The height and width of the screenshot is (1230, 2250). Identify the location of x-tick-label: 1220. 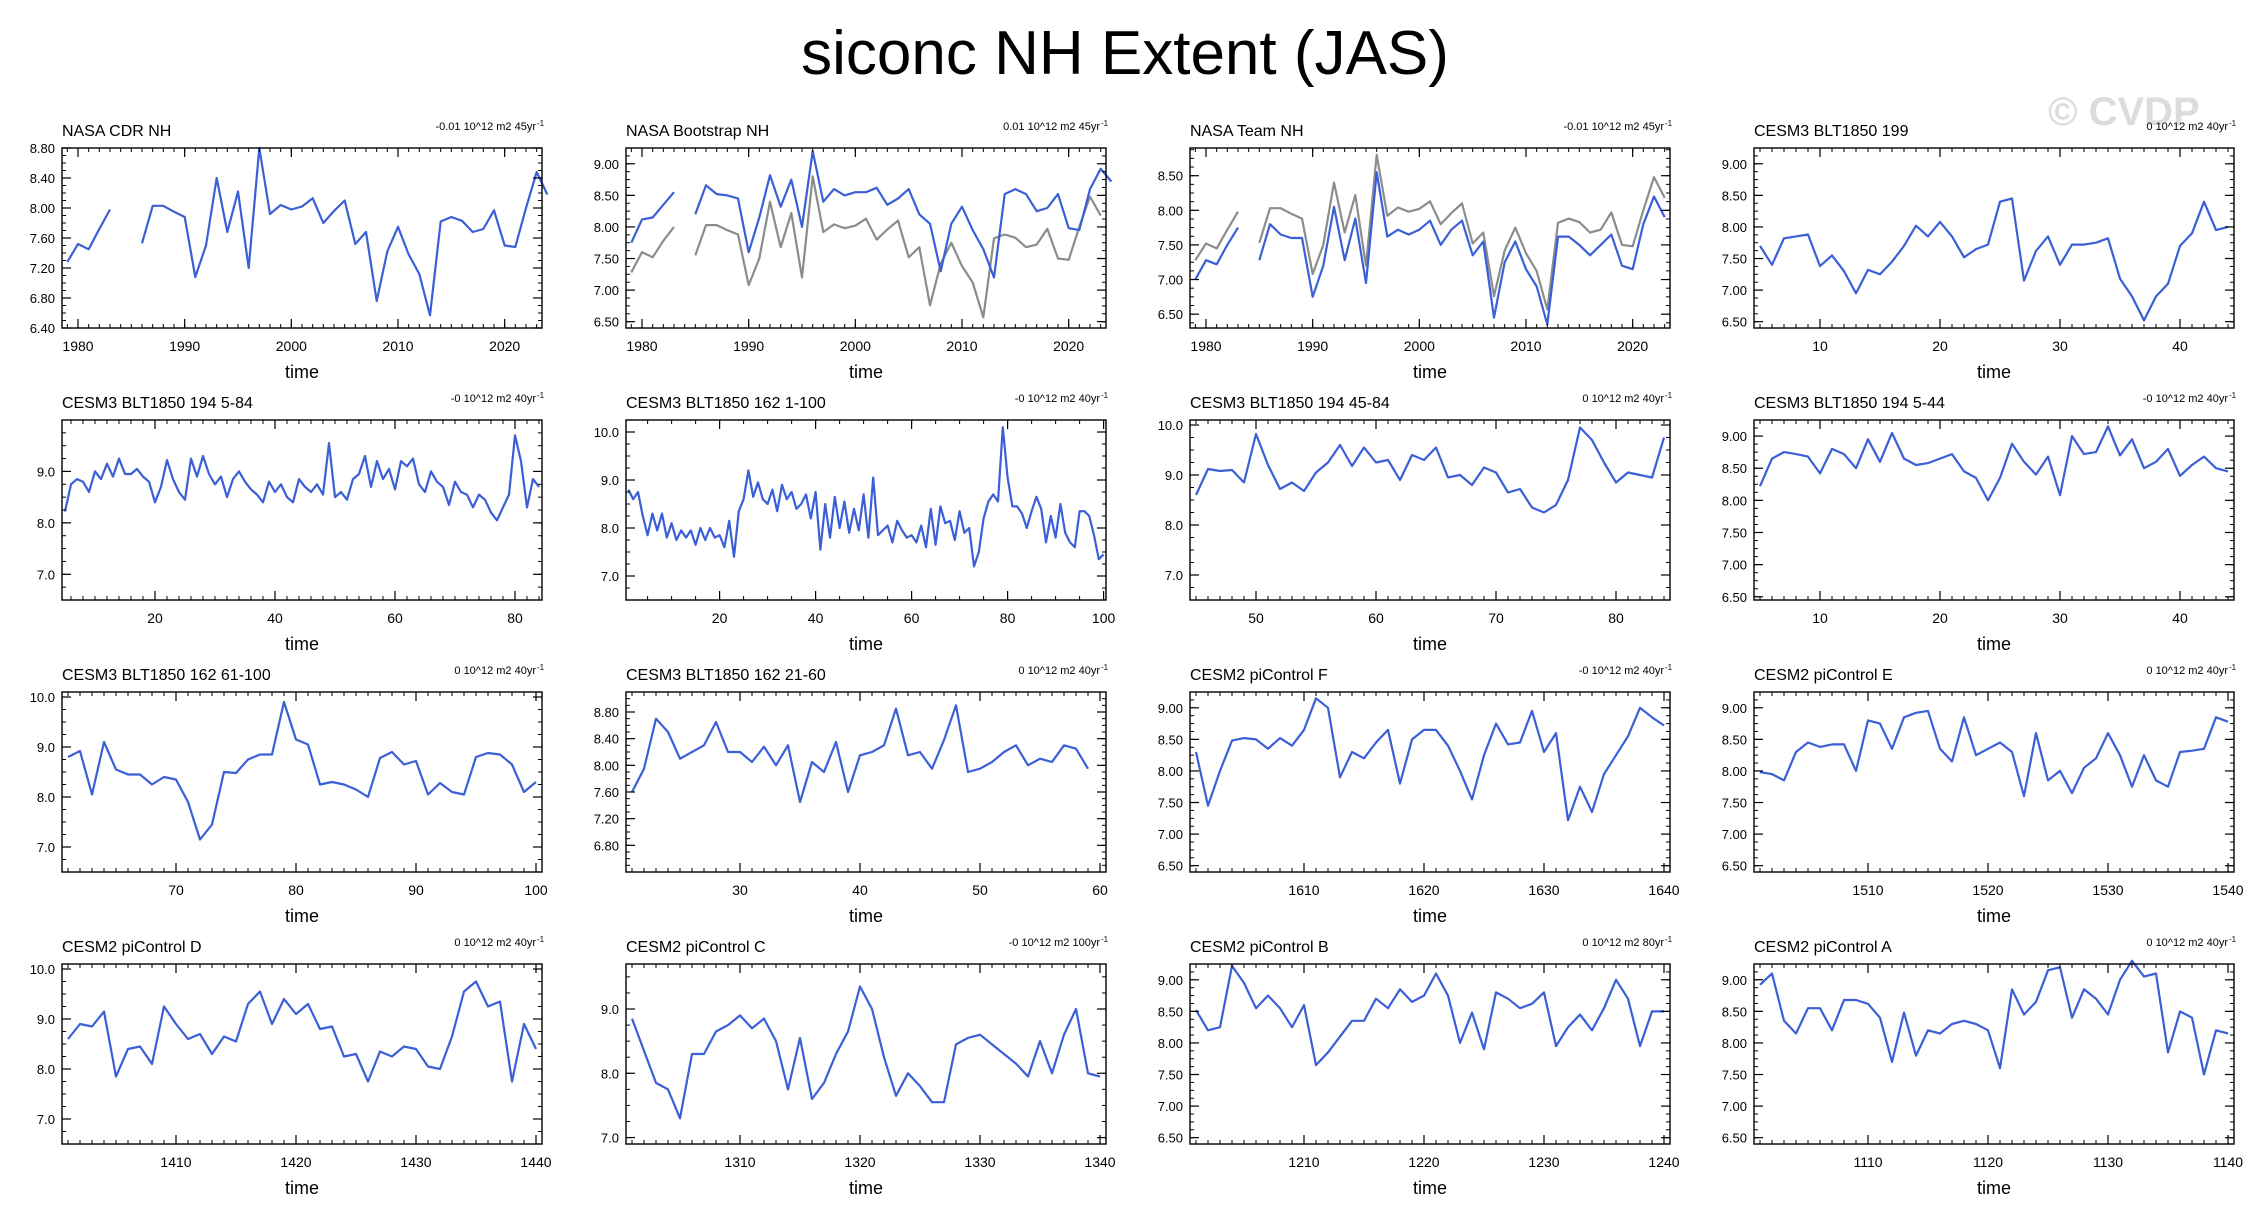
(1423, 1162).